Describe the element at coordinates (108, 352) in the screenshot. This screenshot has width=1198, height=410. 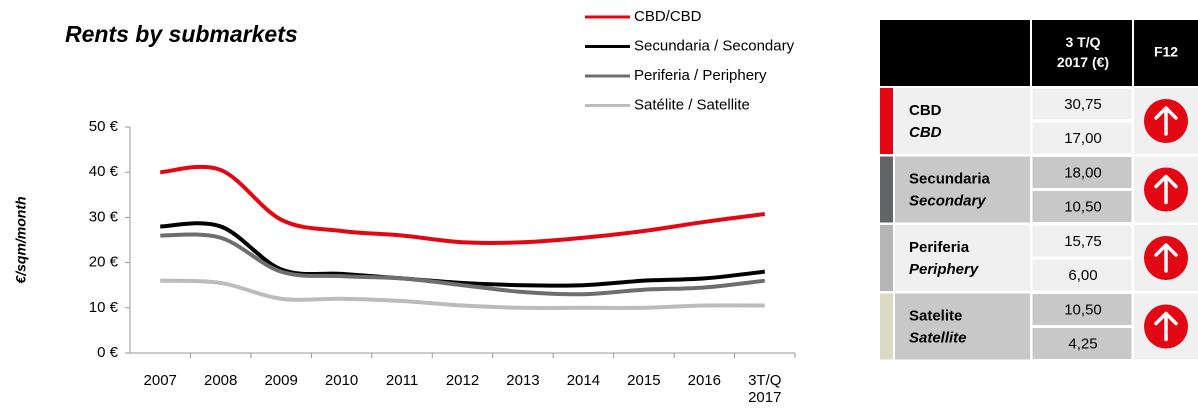
I see `y-tick-label: 0 €` at that location.